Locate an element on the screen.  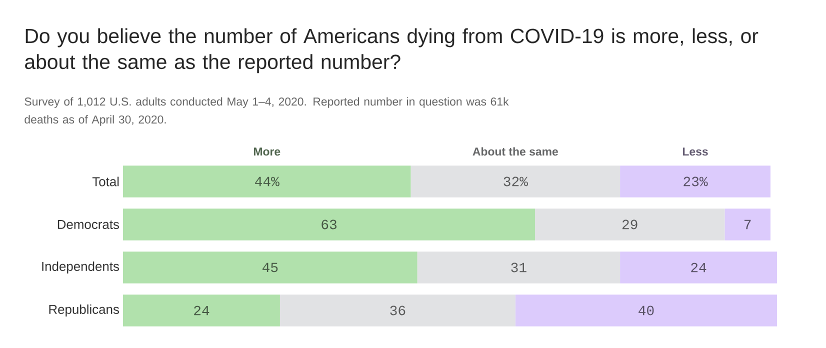
data-label: 44% is located at coordinates (267, 181).